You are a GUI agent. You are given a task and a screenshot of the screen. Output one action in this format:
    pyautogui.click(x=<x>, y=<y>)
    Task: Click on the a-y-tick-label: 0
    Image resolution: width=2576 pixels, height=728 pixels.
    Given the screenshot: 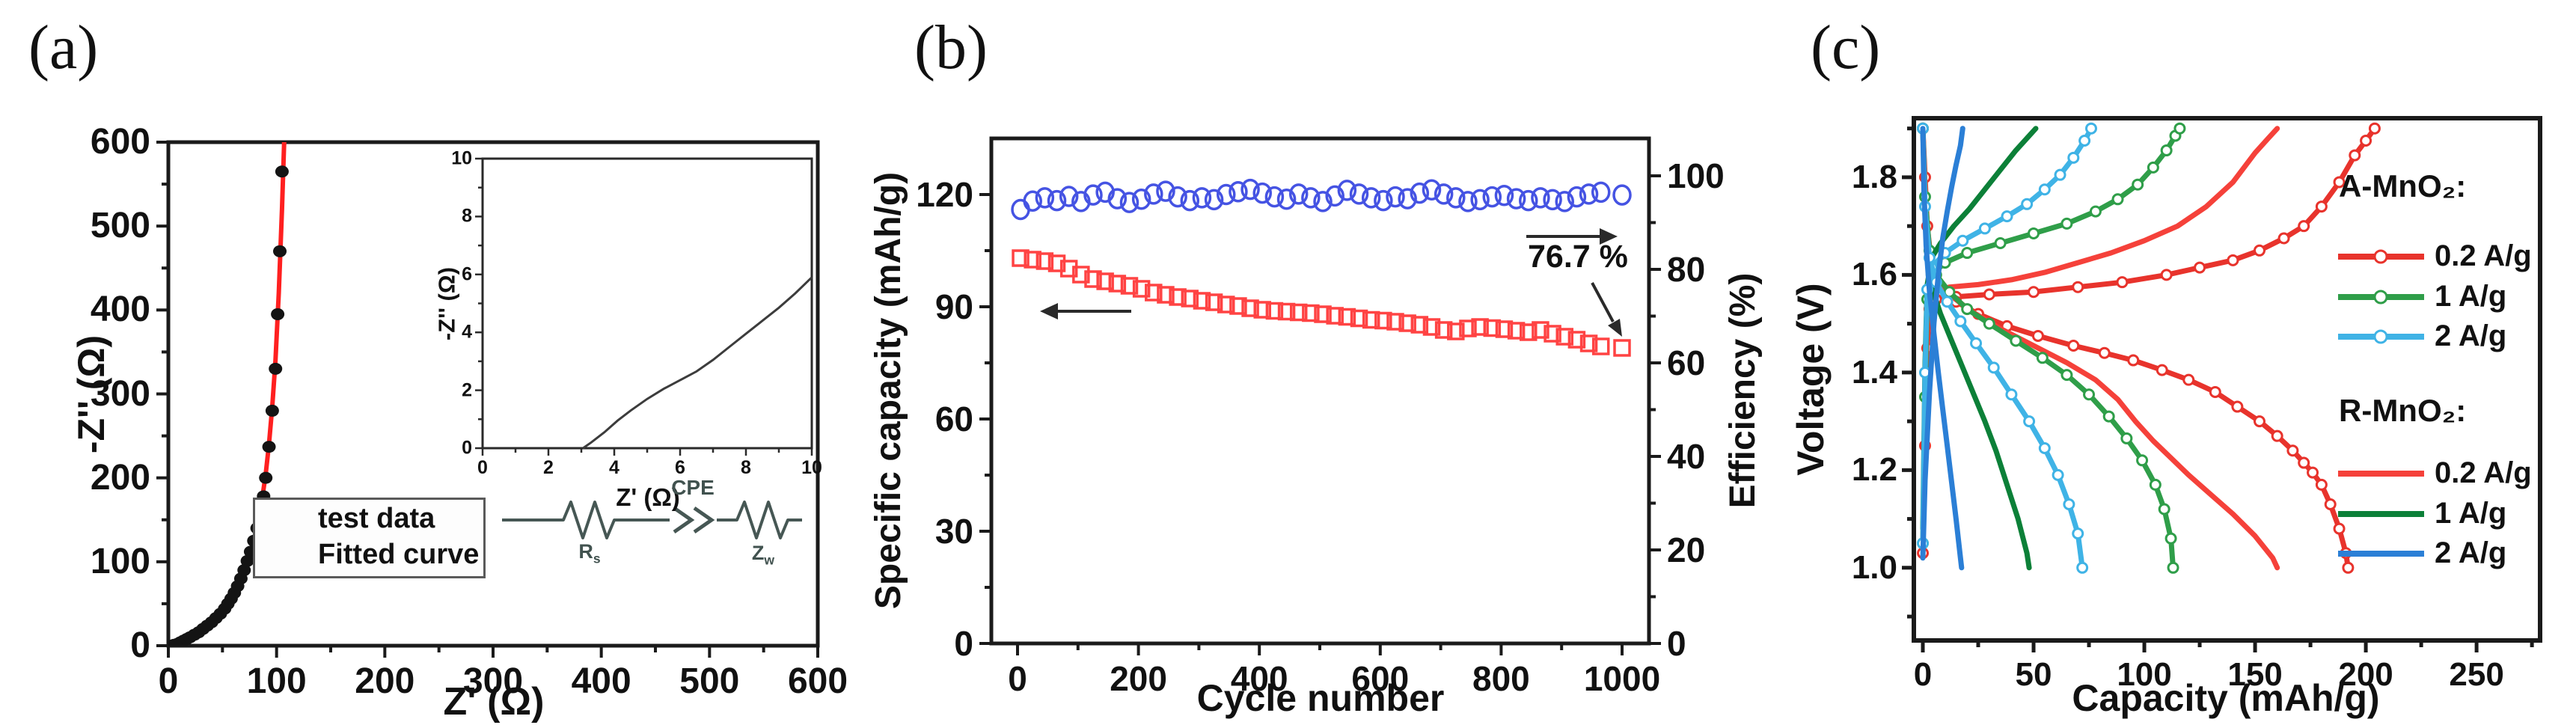 What is the action you would take?
    pyautogui.click(x=140, y=645)
    